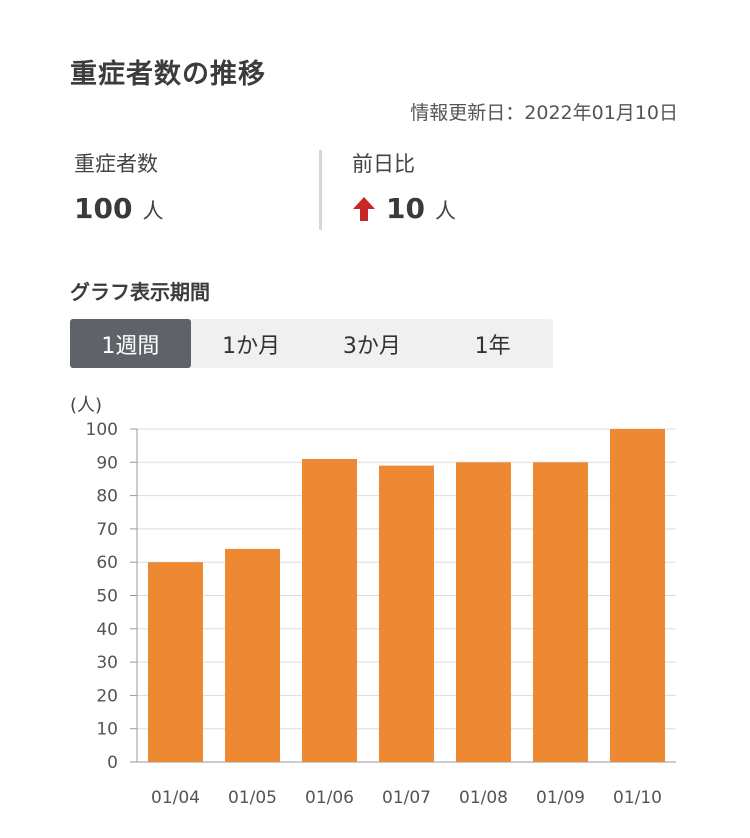 This screenshot has width=750, height=838. I want to click on stat-diff: 前日比 10 人, so click(404, 186).